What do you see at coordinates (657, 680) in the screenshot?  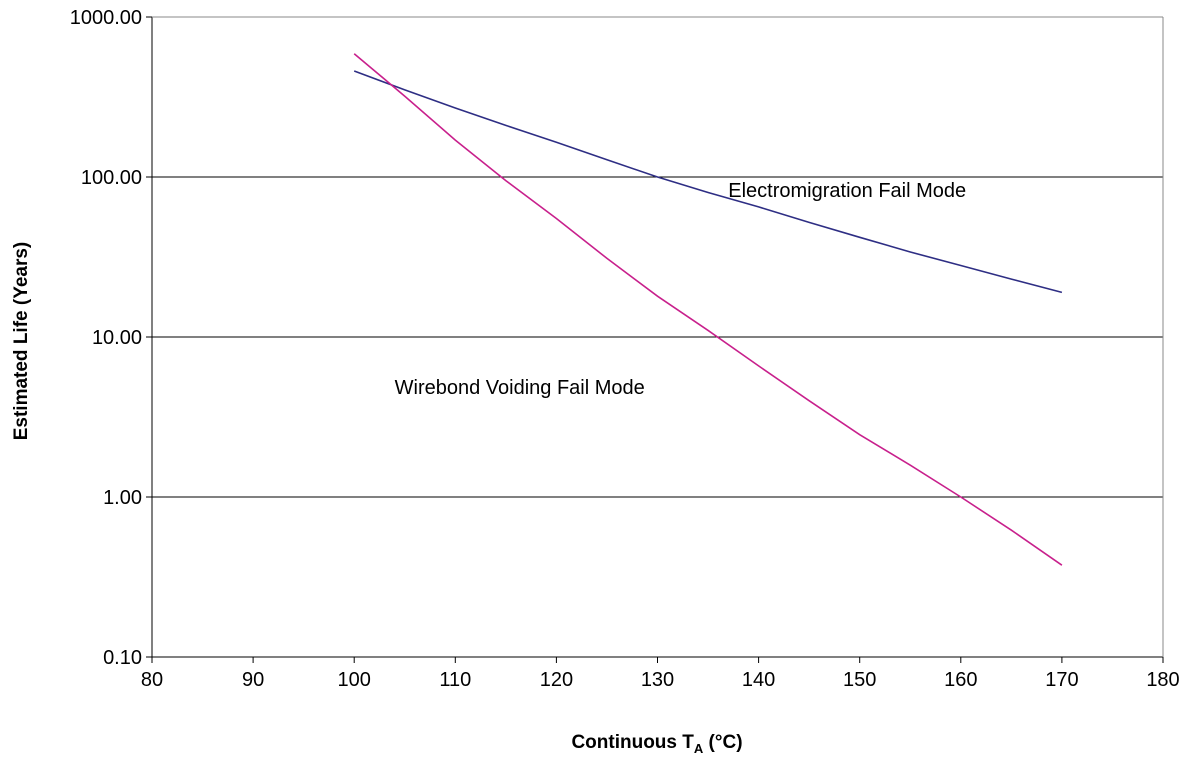 I see `x-tick-label: 130` at bounding box center [657, 680].